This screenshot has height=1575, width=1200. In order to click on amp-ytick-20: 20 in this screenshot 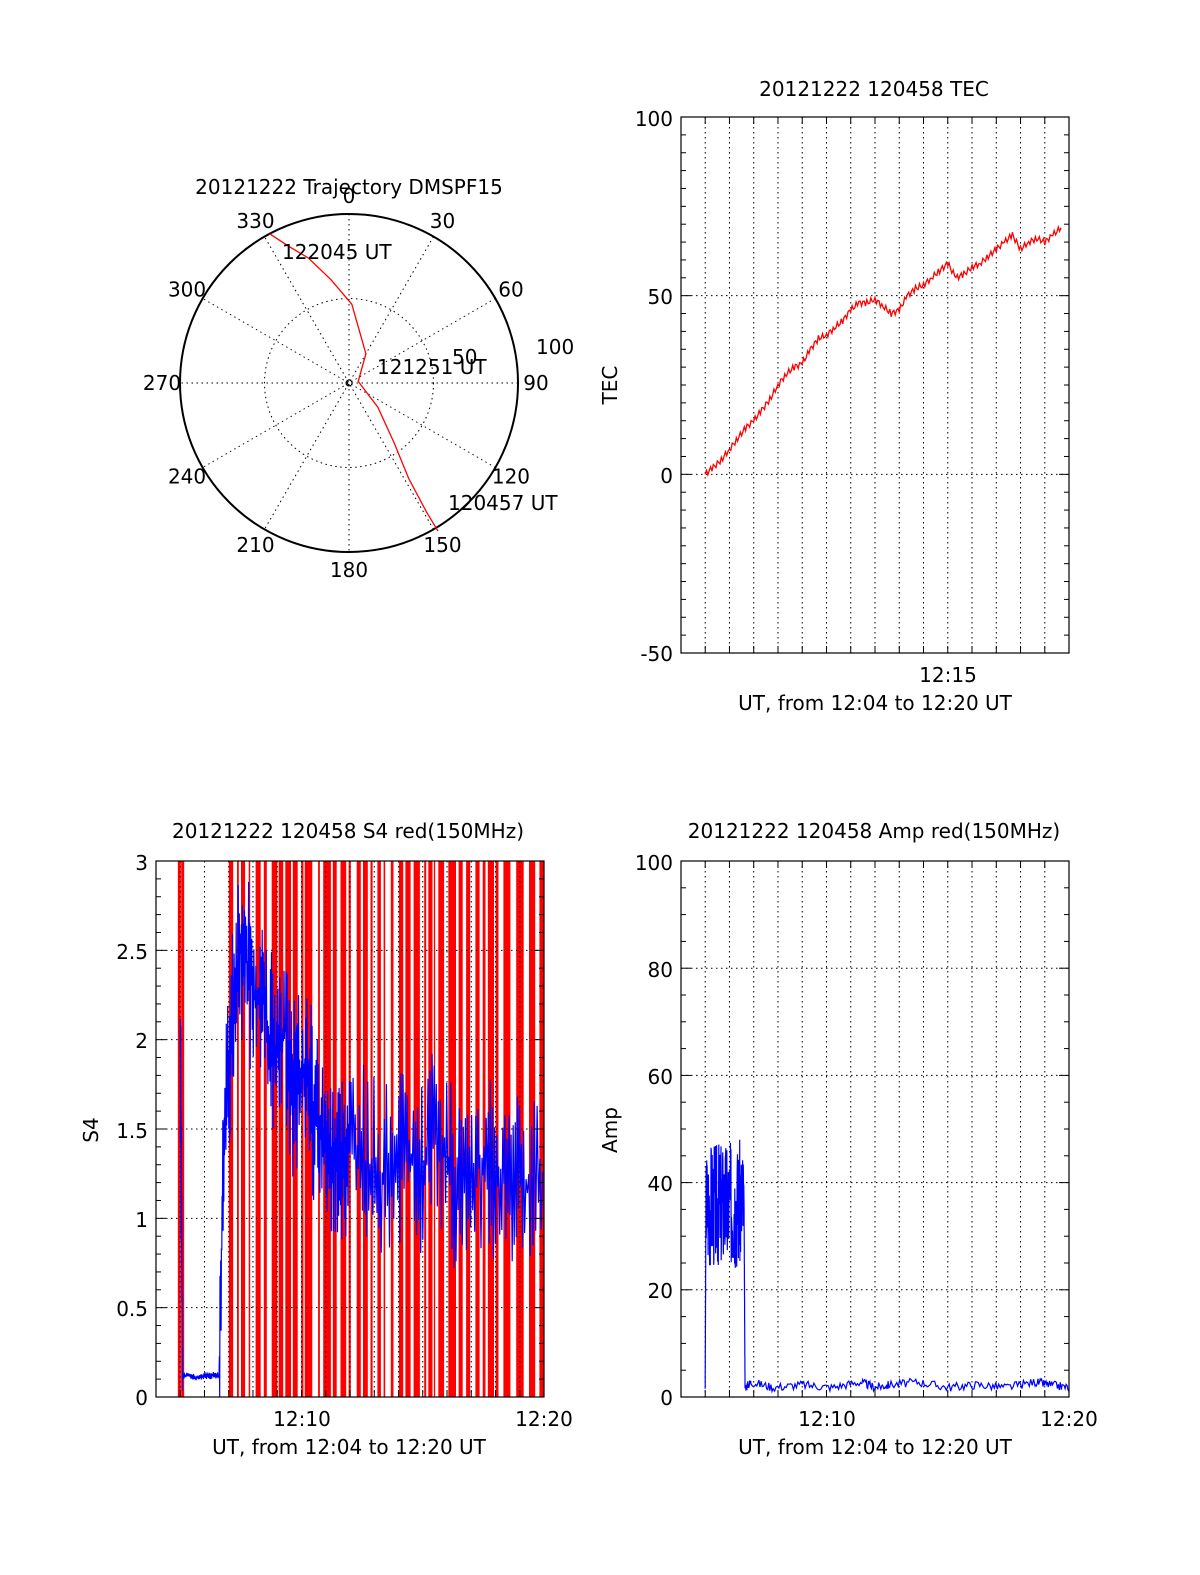, I will do `click(660, 1291)`.